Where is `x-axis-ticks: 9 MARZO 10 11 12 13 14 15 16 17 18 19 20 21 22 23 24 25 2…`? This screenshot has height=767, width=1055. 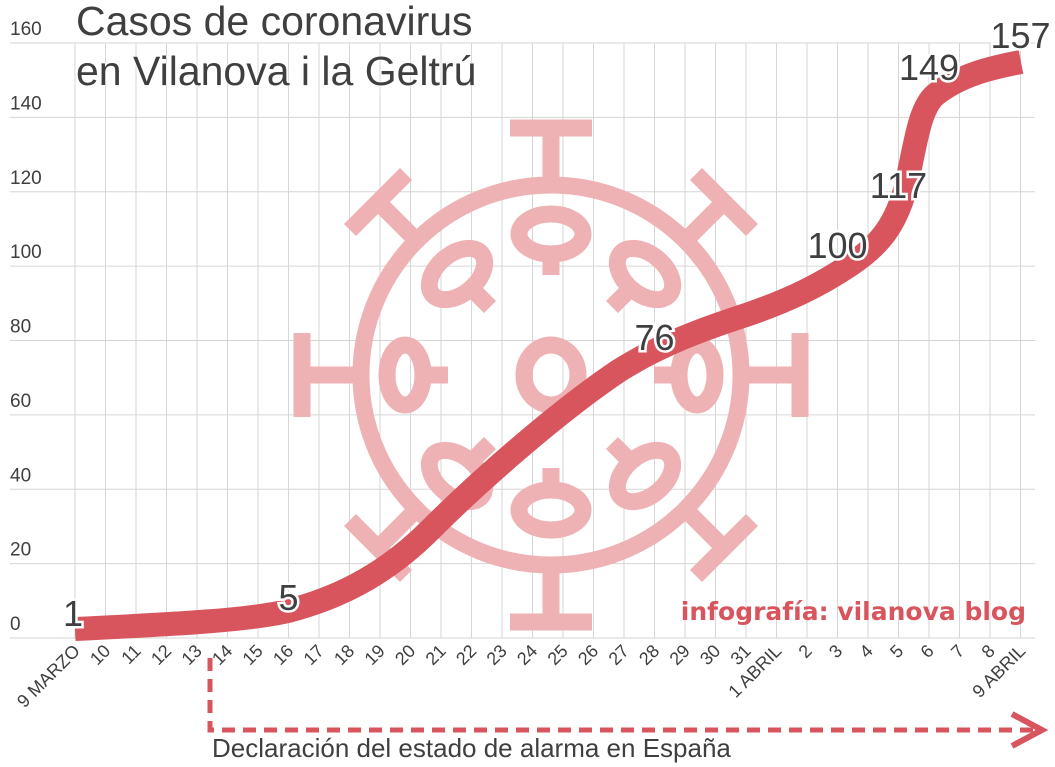 x-axis-ticks: 9 MARZO 10 11 12 13 14 15 16 17 18 19 20 21 22 23 24 25 2… is located at coordinates (521, 676).